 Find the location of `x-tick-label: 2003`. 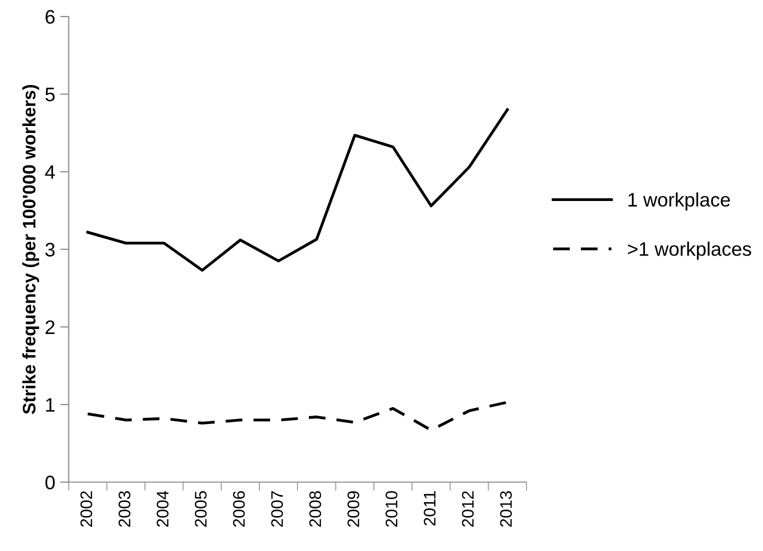

x-tick-label: 2003 is located at coordinates (124, 509).